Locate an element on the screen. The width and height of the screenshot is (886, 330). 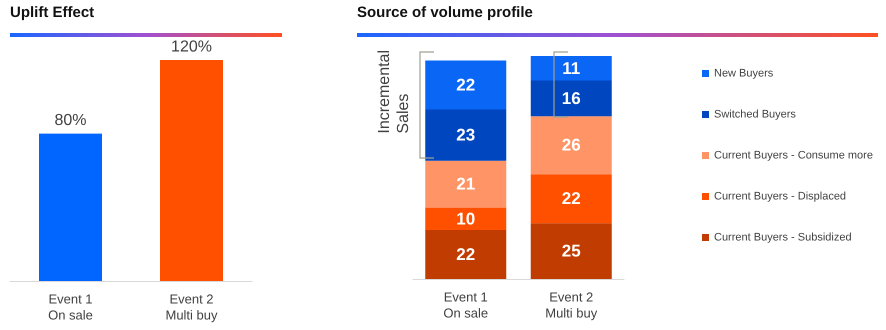
chart-title: Uplift Effect is located at coordinates (52, 12).